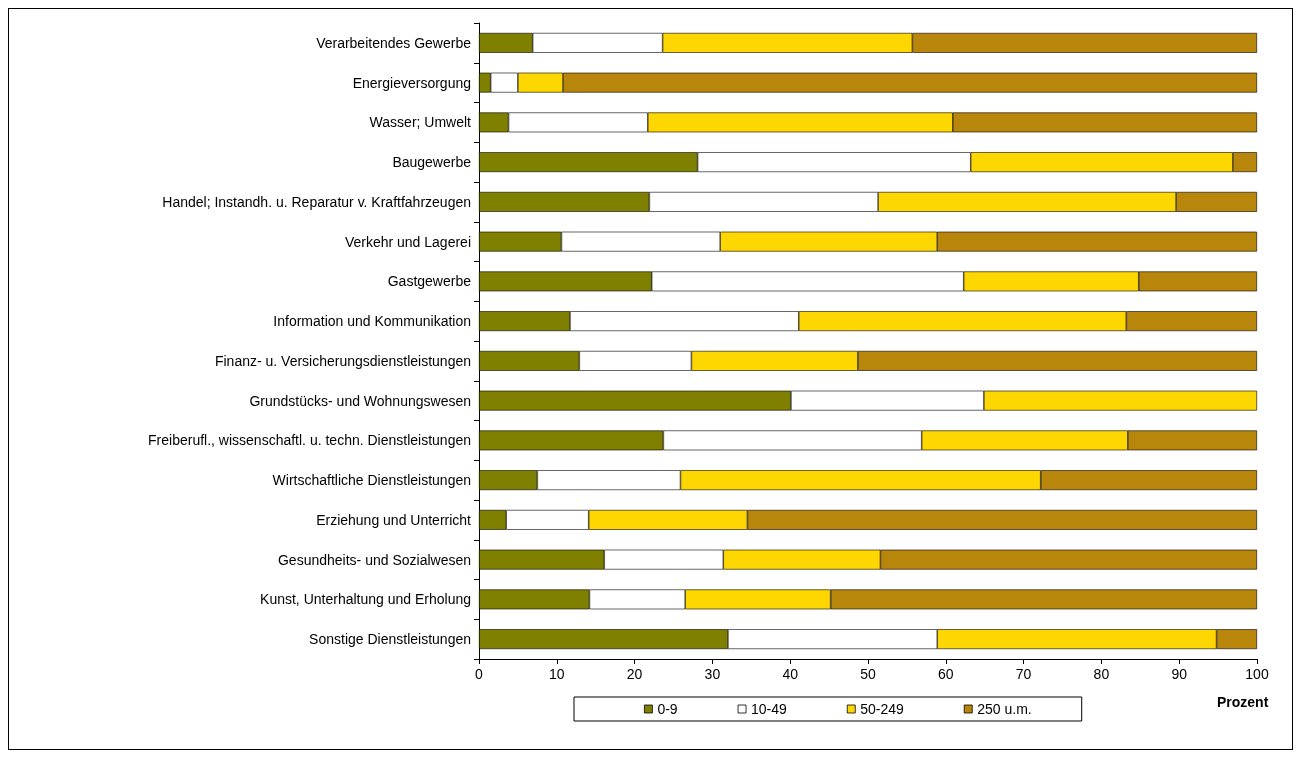 The image size is (1301, 758). Describe the element at coordinates (316, 201) in the screenshot. I see `y-tick-label: Handel; Instandh. u. Reparatur v. Kraftfahrzeugen` at that location.